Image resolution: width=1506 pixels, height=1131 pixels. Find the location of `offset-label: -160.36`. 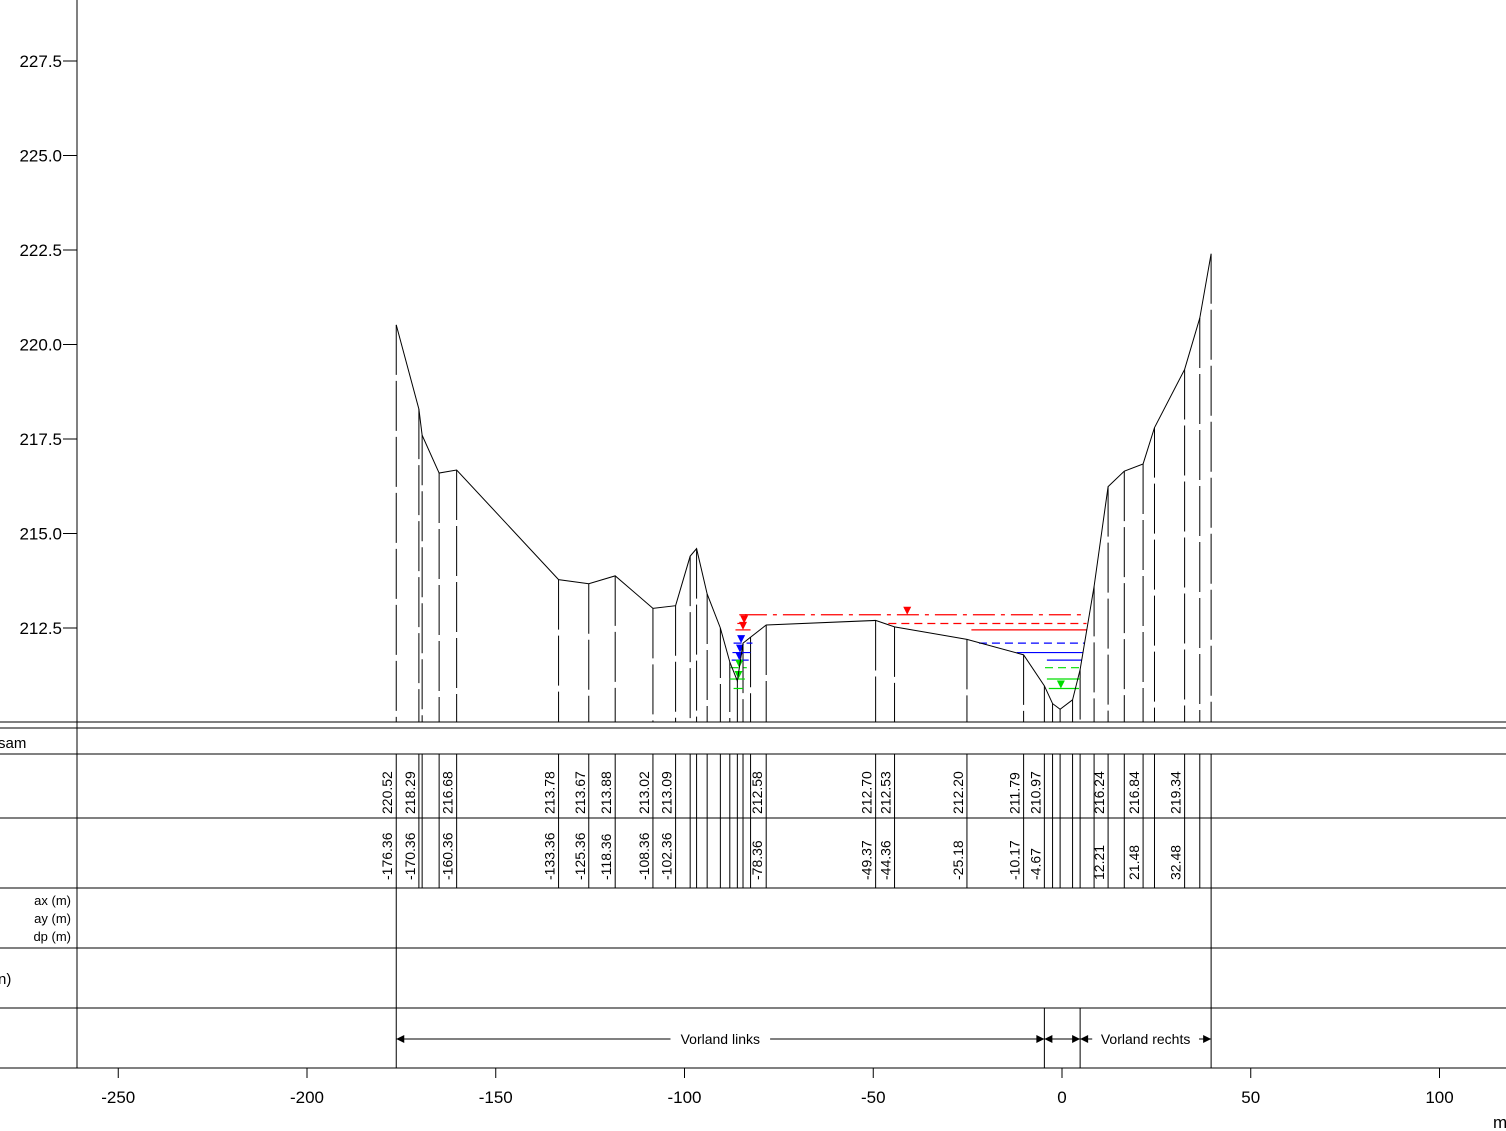

offset-label: -160.36 is located at coordinates (448, 856).